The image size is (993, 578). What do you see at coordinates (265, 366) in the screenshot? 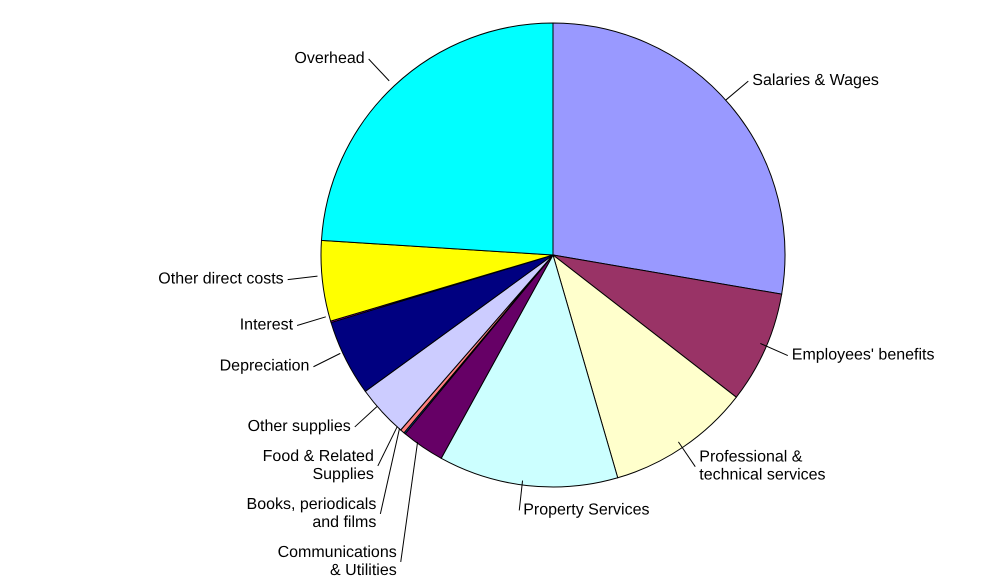
I see `slice-label: Depreciation` at bounding box center [265, 366].